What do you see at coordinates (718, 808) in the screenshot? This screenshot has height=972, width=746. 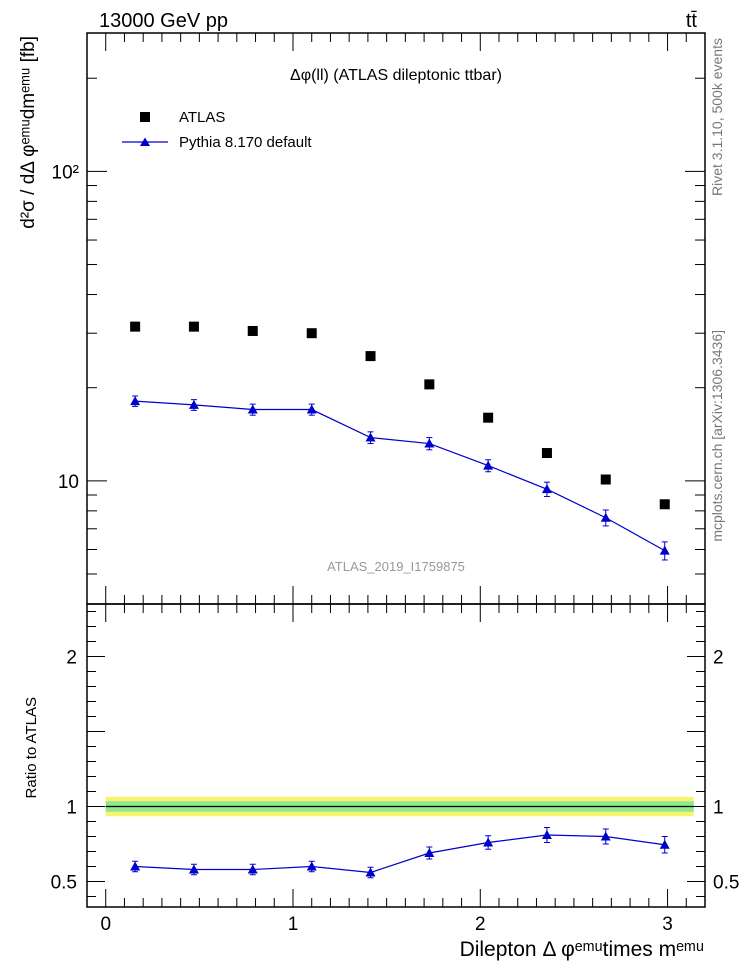 I see `ratio-y-tick-label-right: 1` at bounding box center [718, 808].